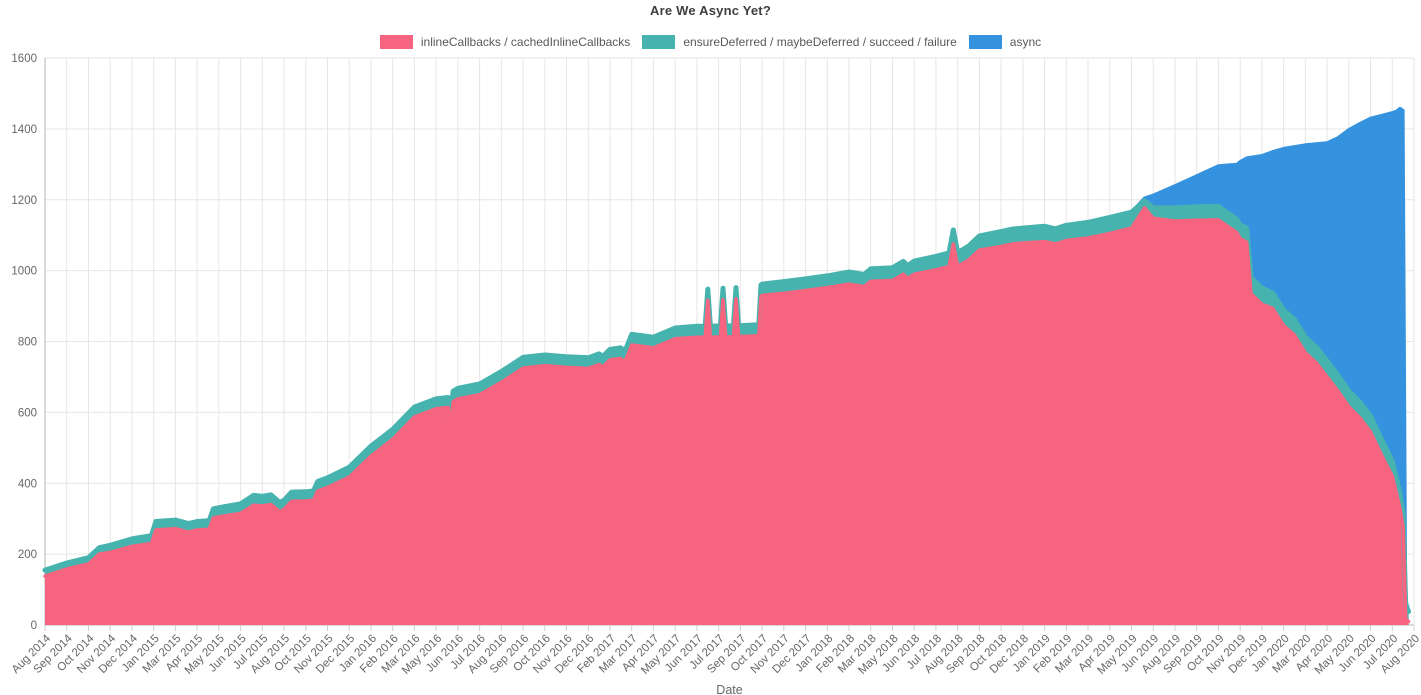 This screenshot has height=695, width=1421. I want to click on legend-label-1: inlineCallbacks / cachedInlineCallbacks, so click(525, 42).